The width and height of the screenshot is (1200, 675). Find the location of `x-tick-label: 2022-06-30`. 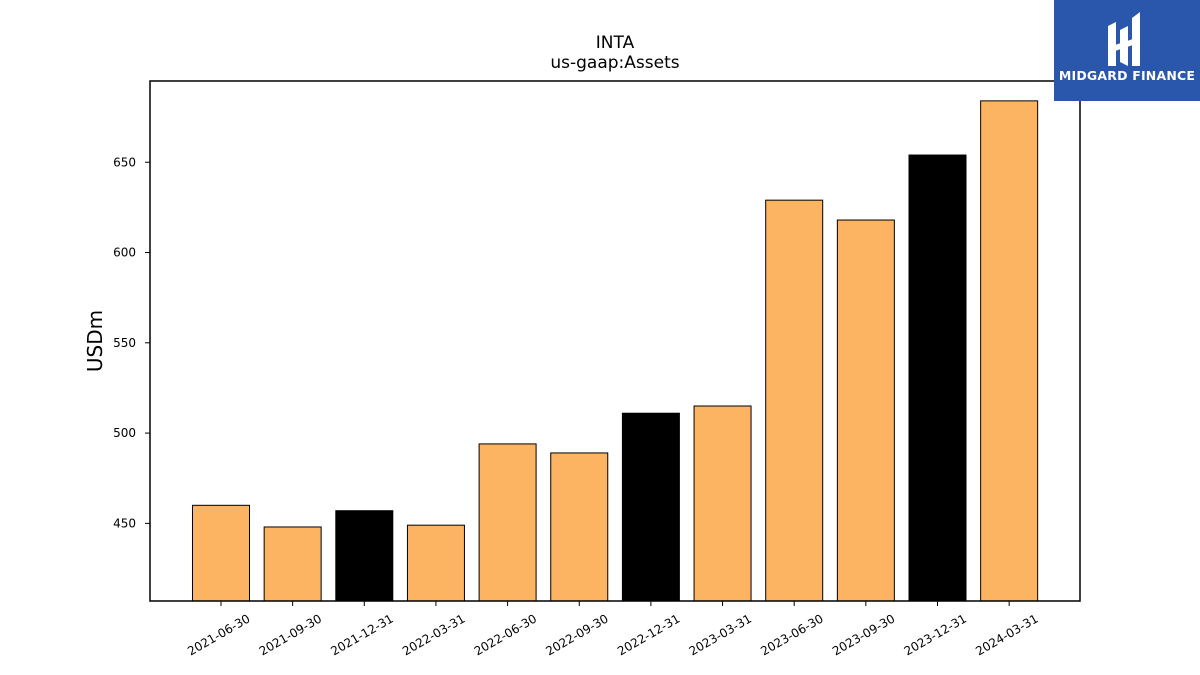

x-tick-label: 2022-06-30 is located at coordinates (505, 634).